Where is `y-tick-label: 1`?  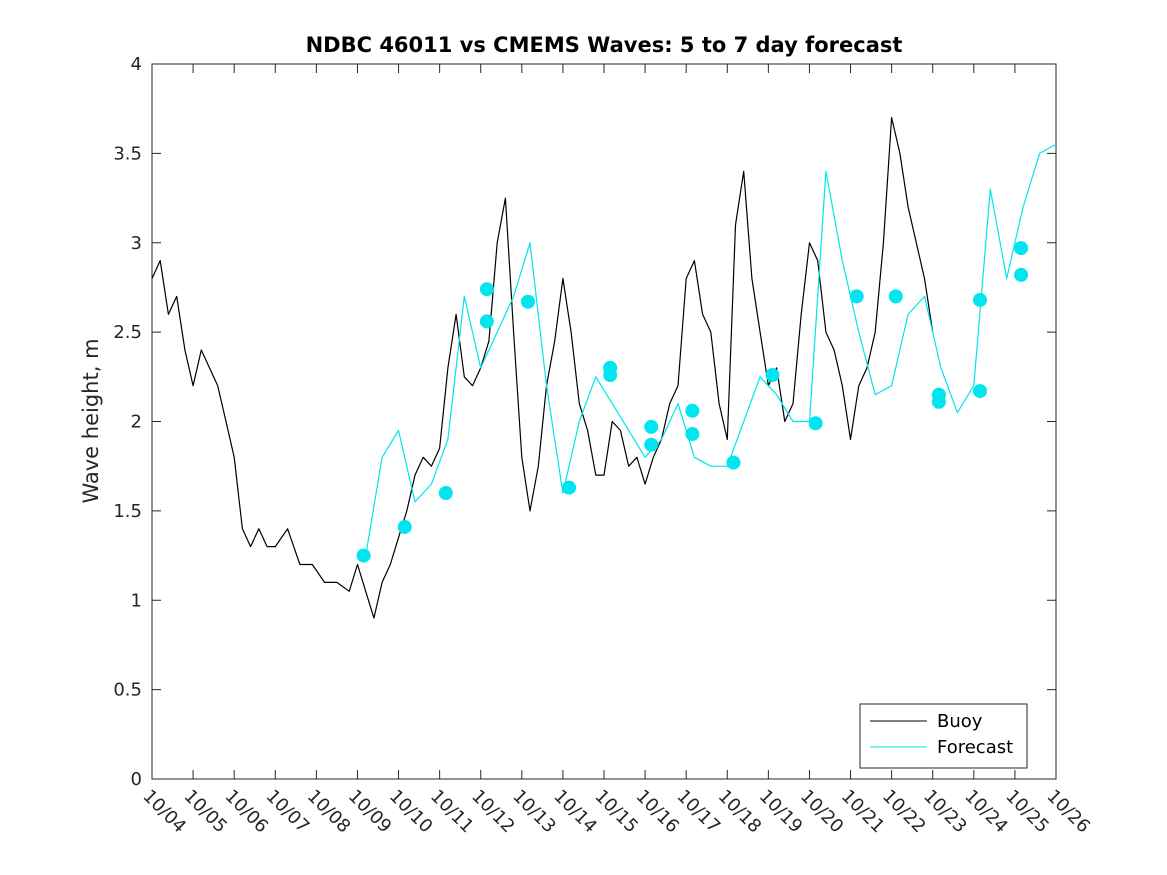
y-tick-label: 1 is located at coordinates (136, 600).